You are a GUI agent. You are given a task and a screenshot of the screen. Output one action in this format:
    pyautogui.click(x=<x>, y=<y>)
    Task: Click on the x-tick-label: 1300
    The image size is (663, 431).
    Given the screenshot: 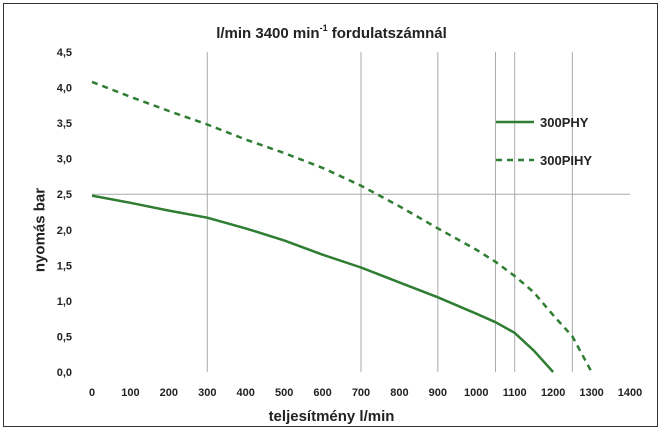 What is the action you would take?
    pyautogui.click(x=591, y=393)
    